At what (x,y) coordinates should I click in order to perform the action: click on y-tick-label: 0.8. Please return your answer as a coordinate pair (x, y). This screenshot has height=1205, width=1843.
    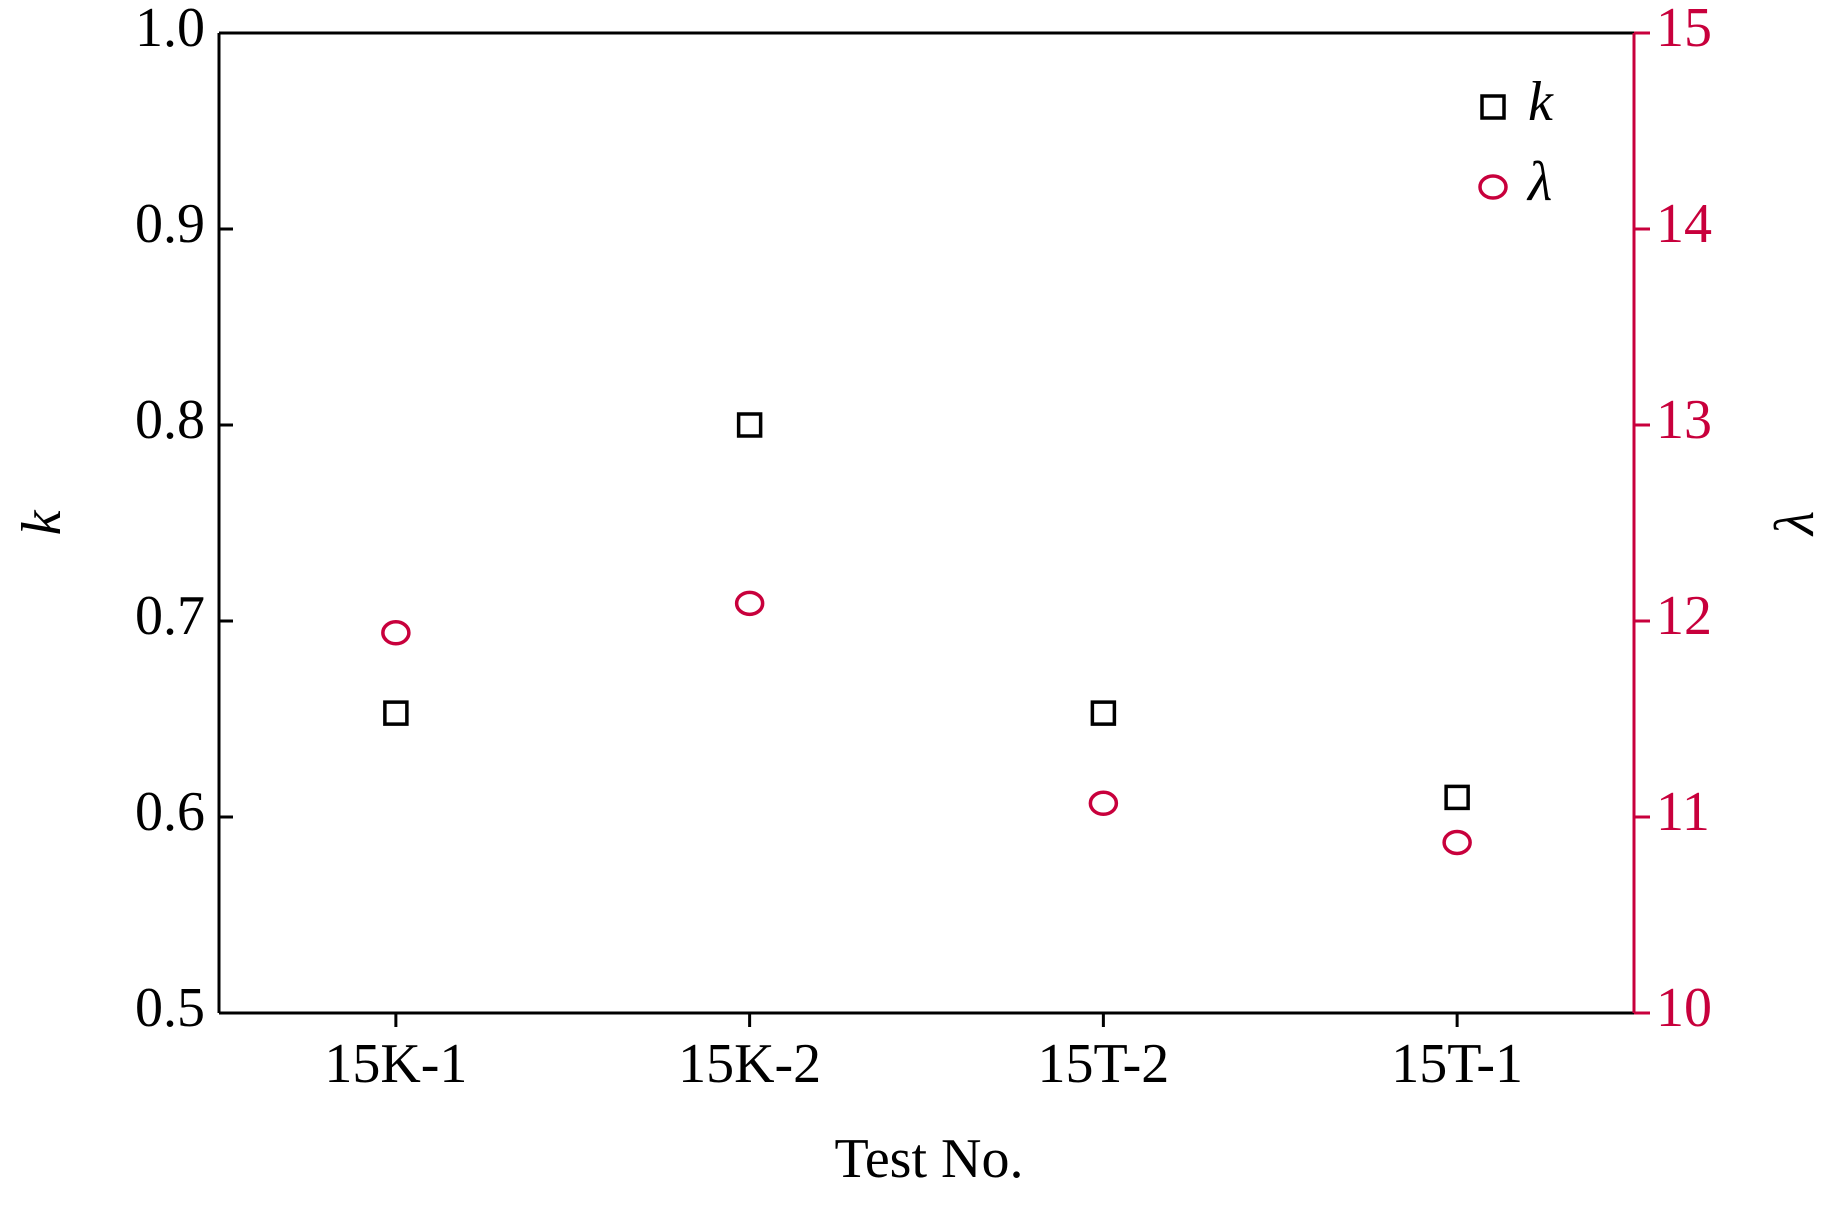
    Looking at the image, I should click on (170, 420).